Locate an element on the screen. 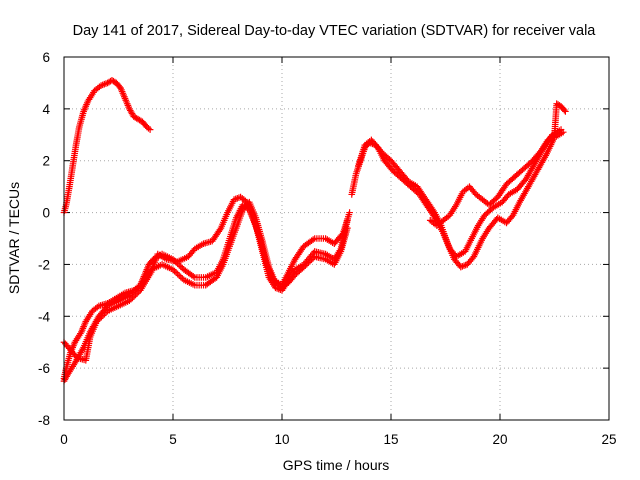 Image resolution: width=640 pixels, height=480 pixels. y-tick-label: 0 is located at coordinates (46, 213).